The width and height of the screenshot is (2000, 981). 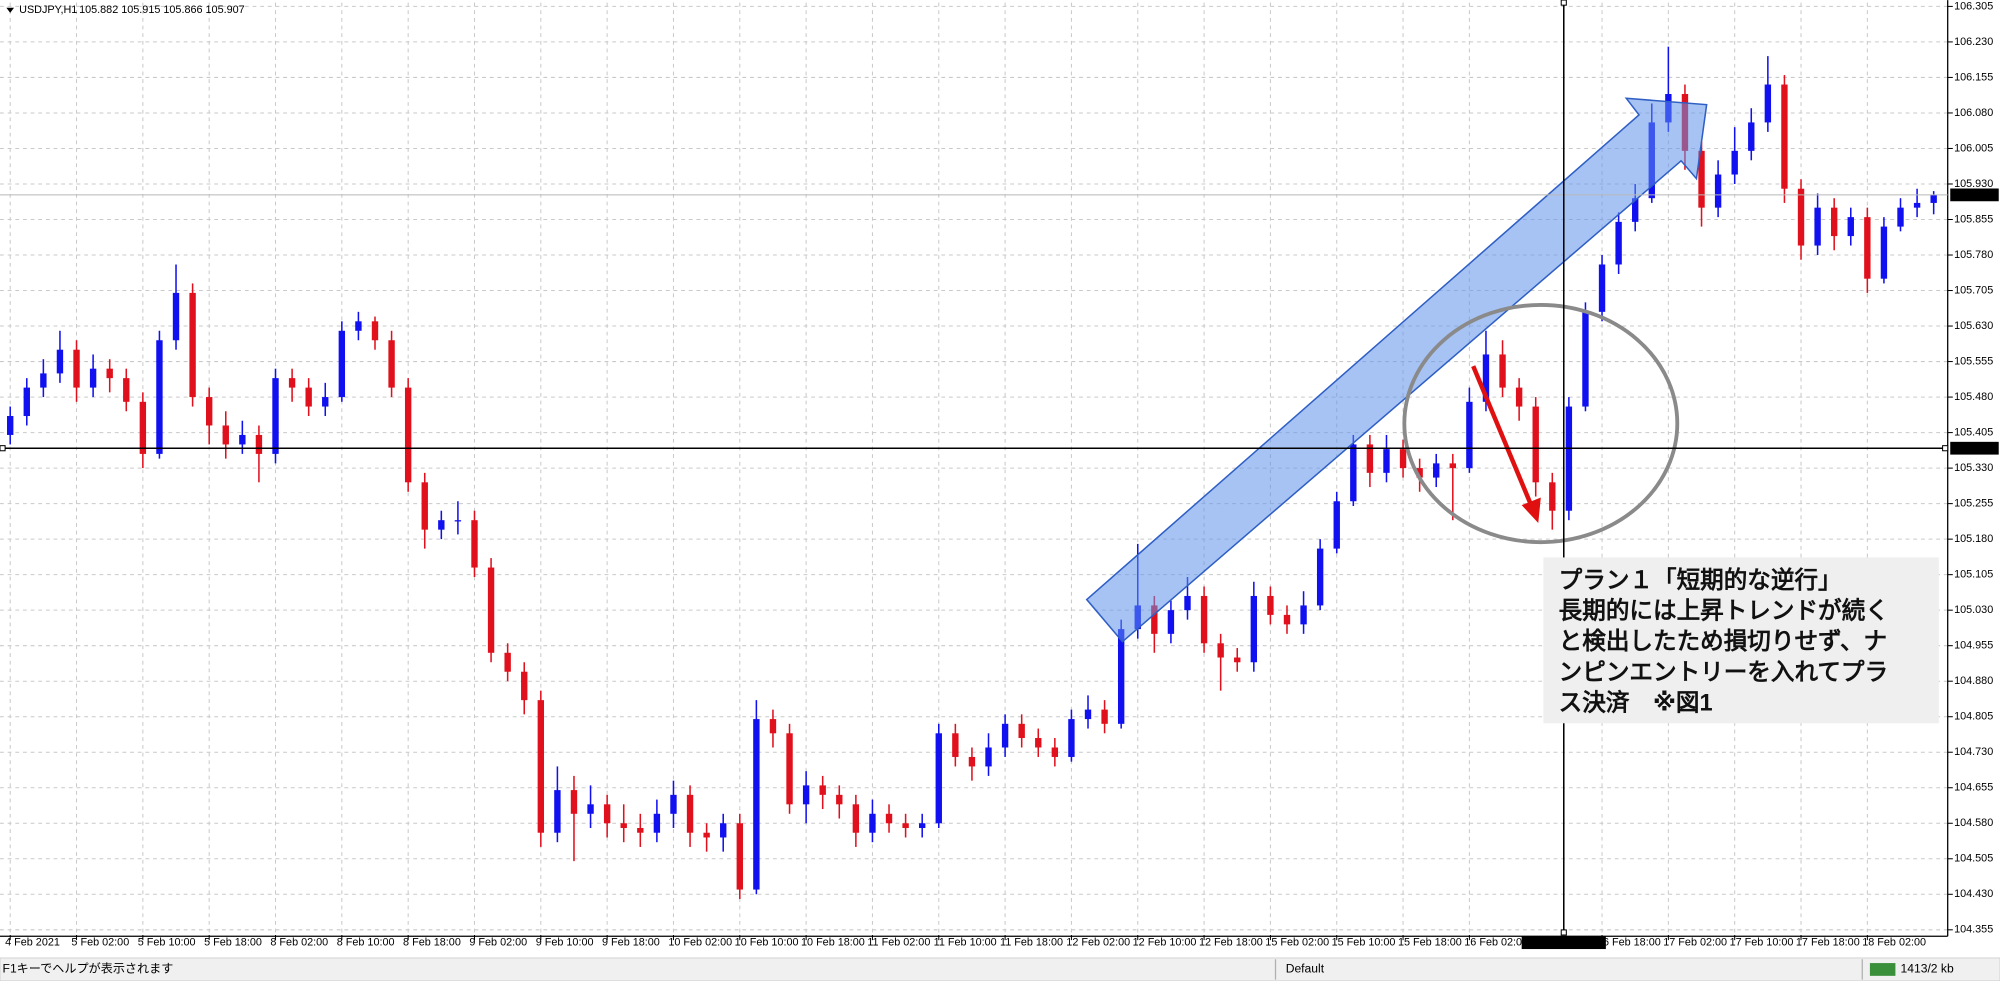 What do you see at coordinates (1502, 435) in the screenshot?
I see `pullback-arrow` at bounding box center [1502, 435].